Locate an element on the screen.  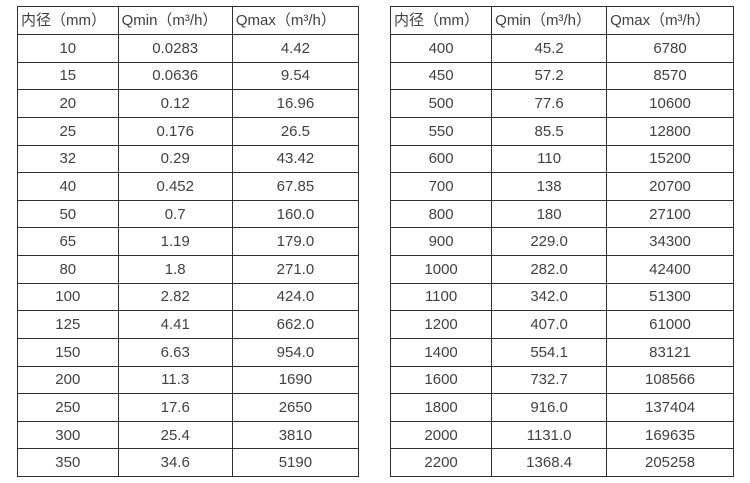
table-cell: 125 is located at coordinates (68, 324).